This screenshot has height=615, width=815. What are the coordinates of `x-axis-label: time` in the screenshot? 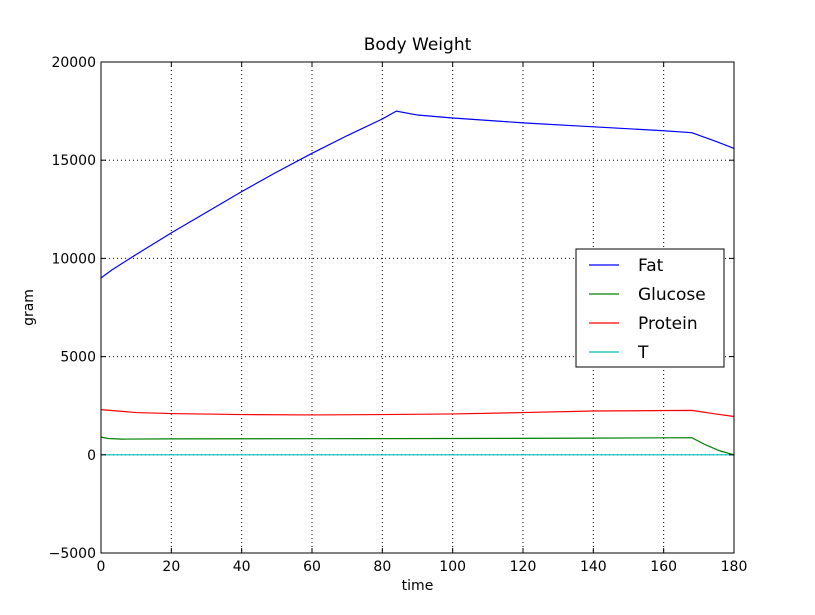 It's located at (418, 586).